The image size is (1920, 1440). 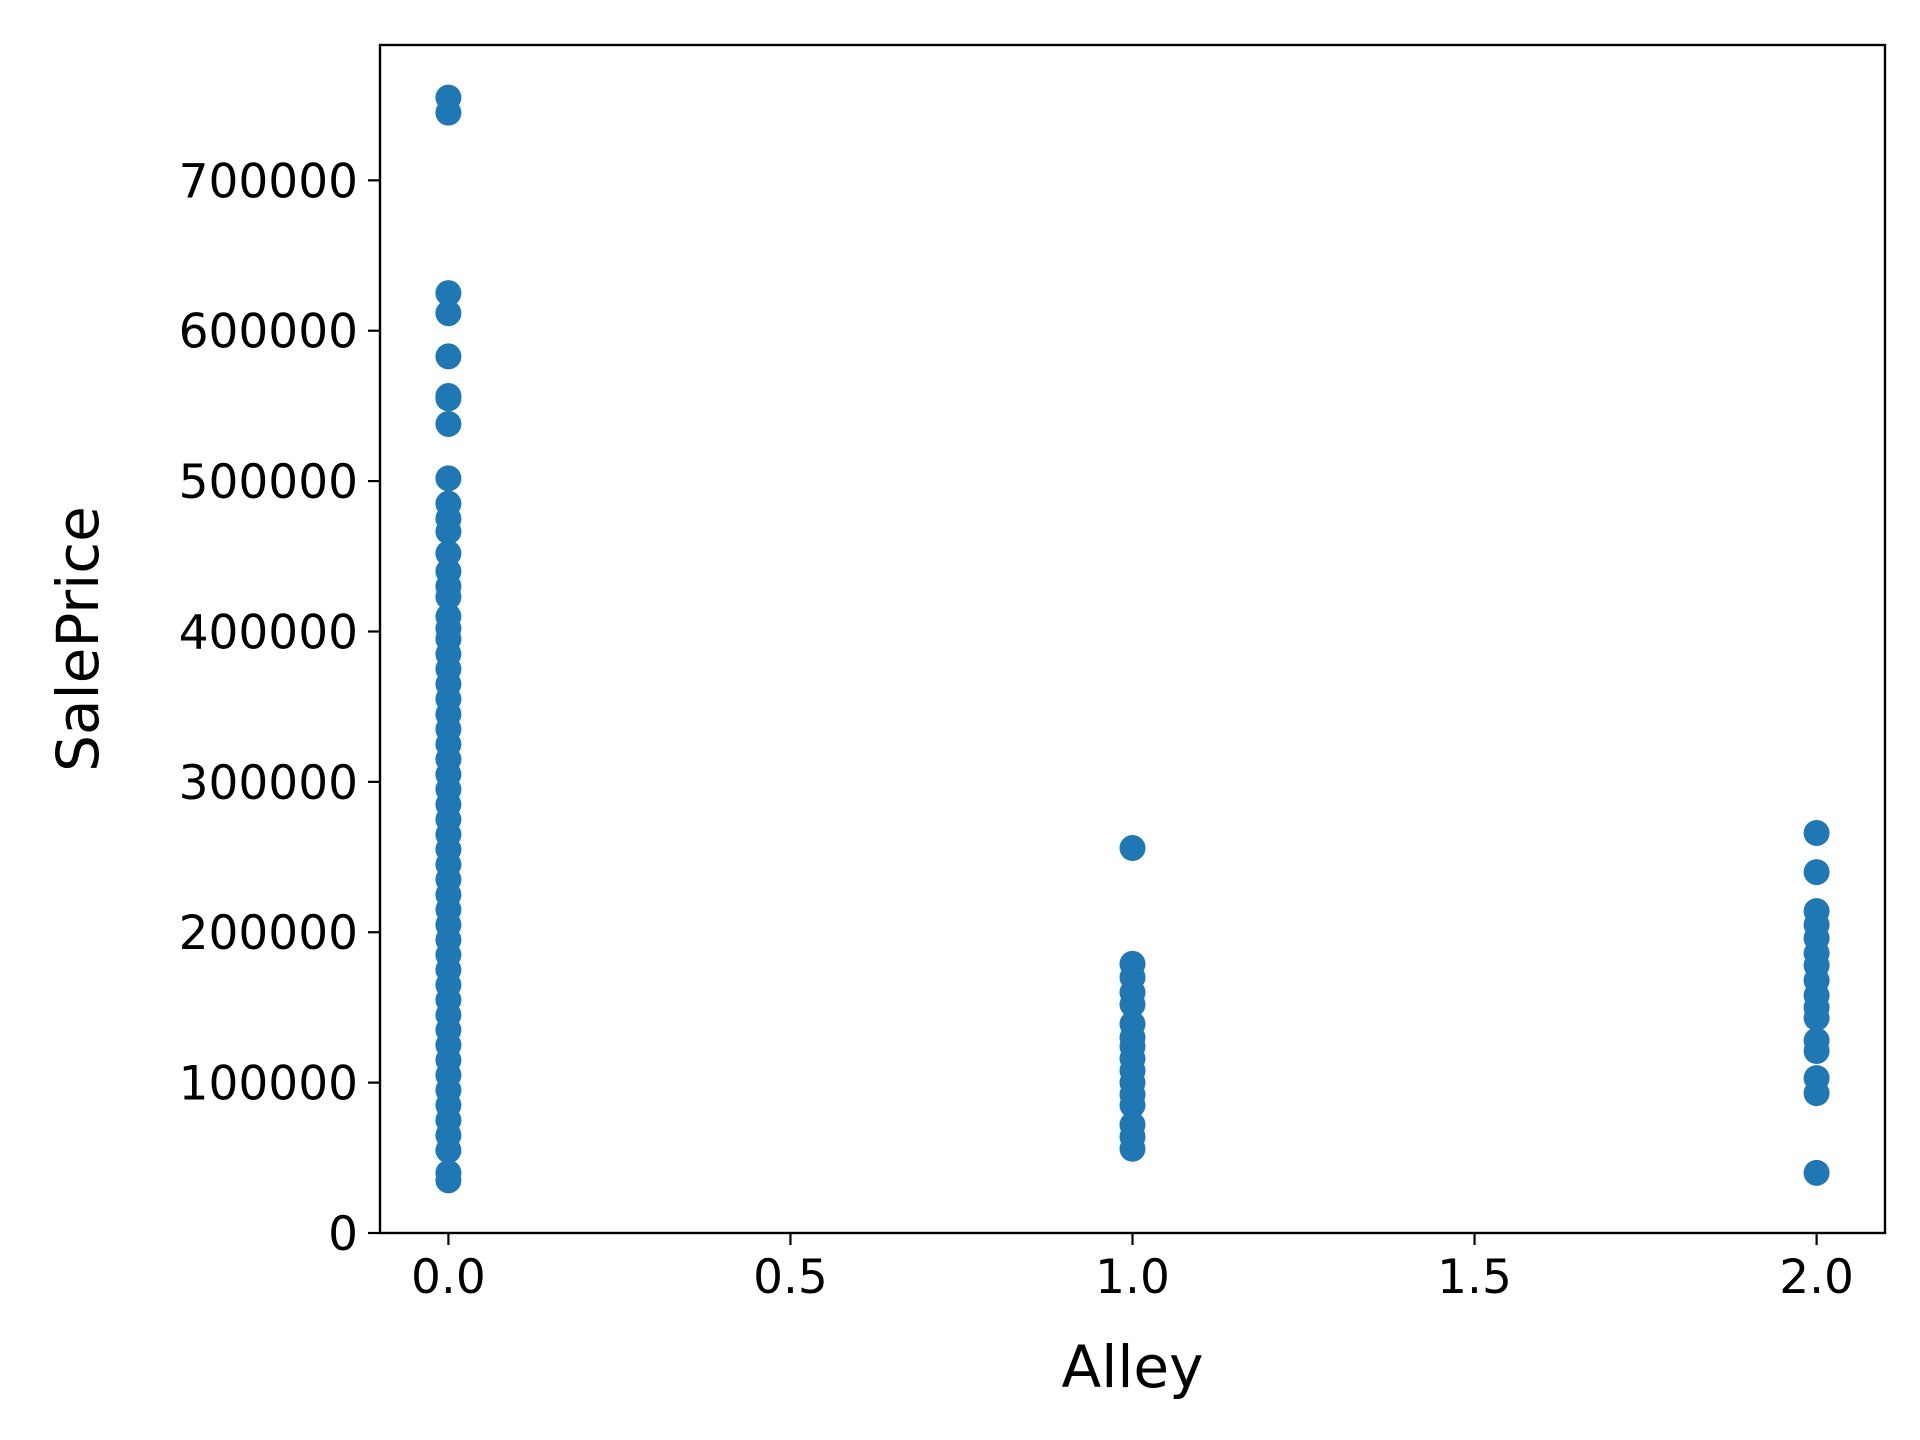 What do you see at coordinates (268, 632) in the screenshot?
I see `y-tick-label: 400000` at bounding box center [268, 632].